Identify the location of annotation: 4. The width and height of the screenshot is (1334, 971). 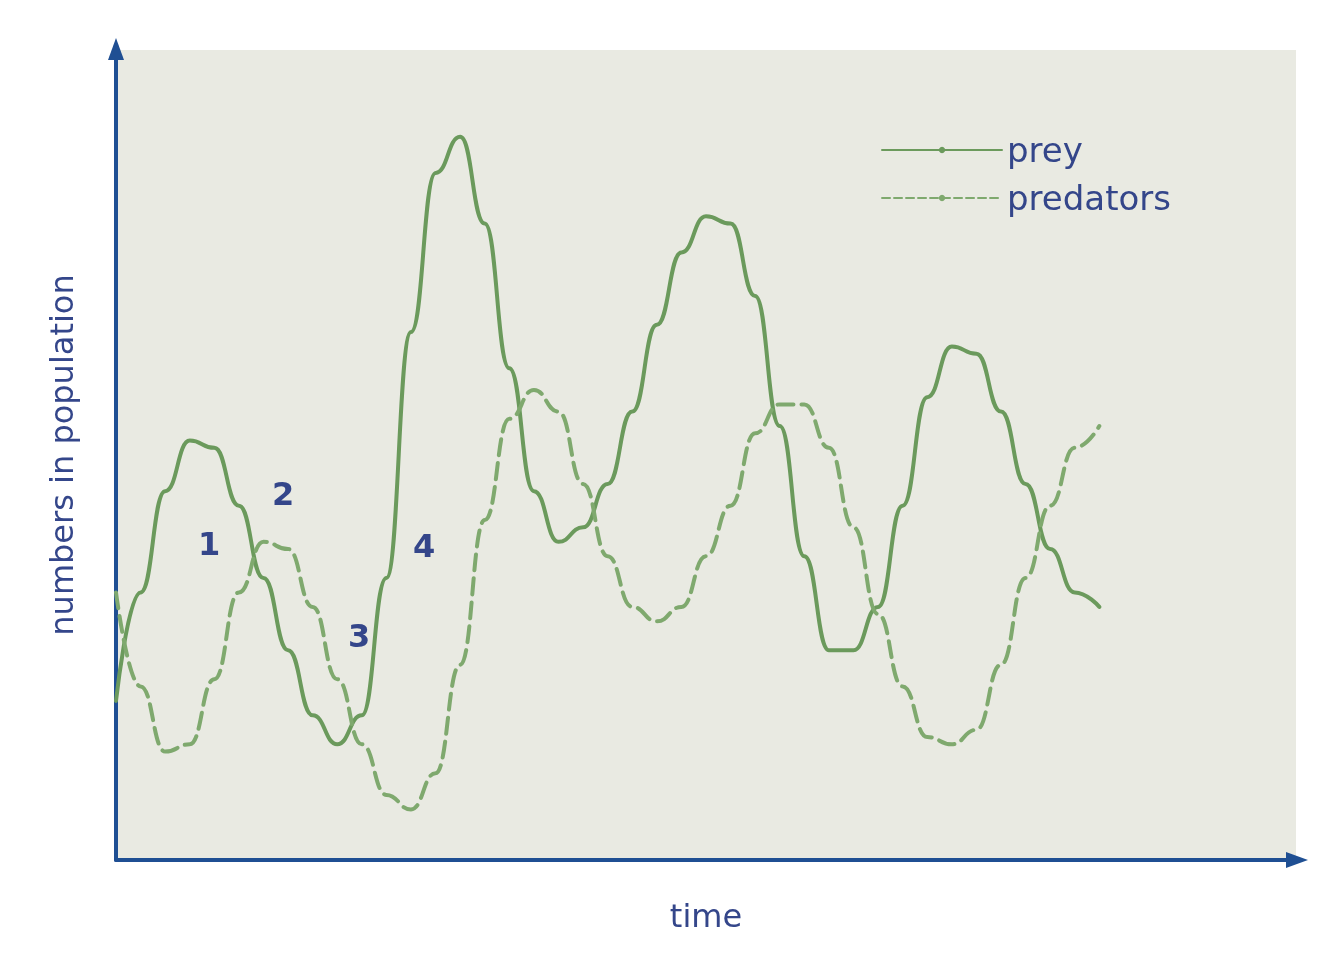
(424, 546).